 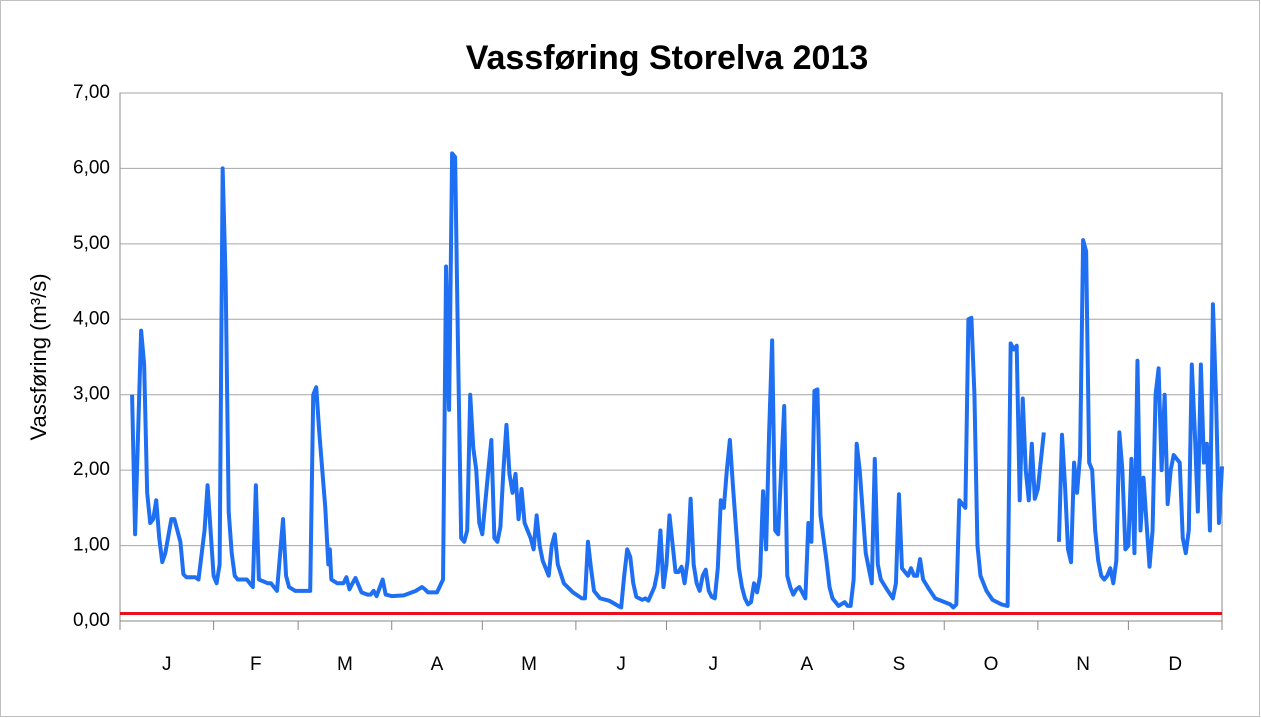 I want to click on x-tick-label: O, so click(x=991, y=664).